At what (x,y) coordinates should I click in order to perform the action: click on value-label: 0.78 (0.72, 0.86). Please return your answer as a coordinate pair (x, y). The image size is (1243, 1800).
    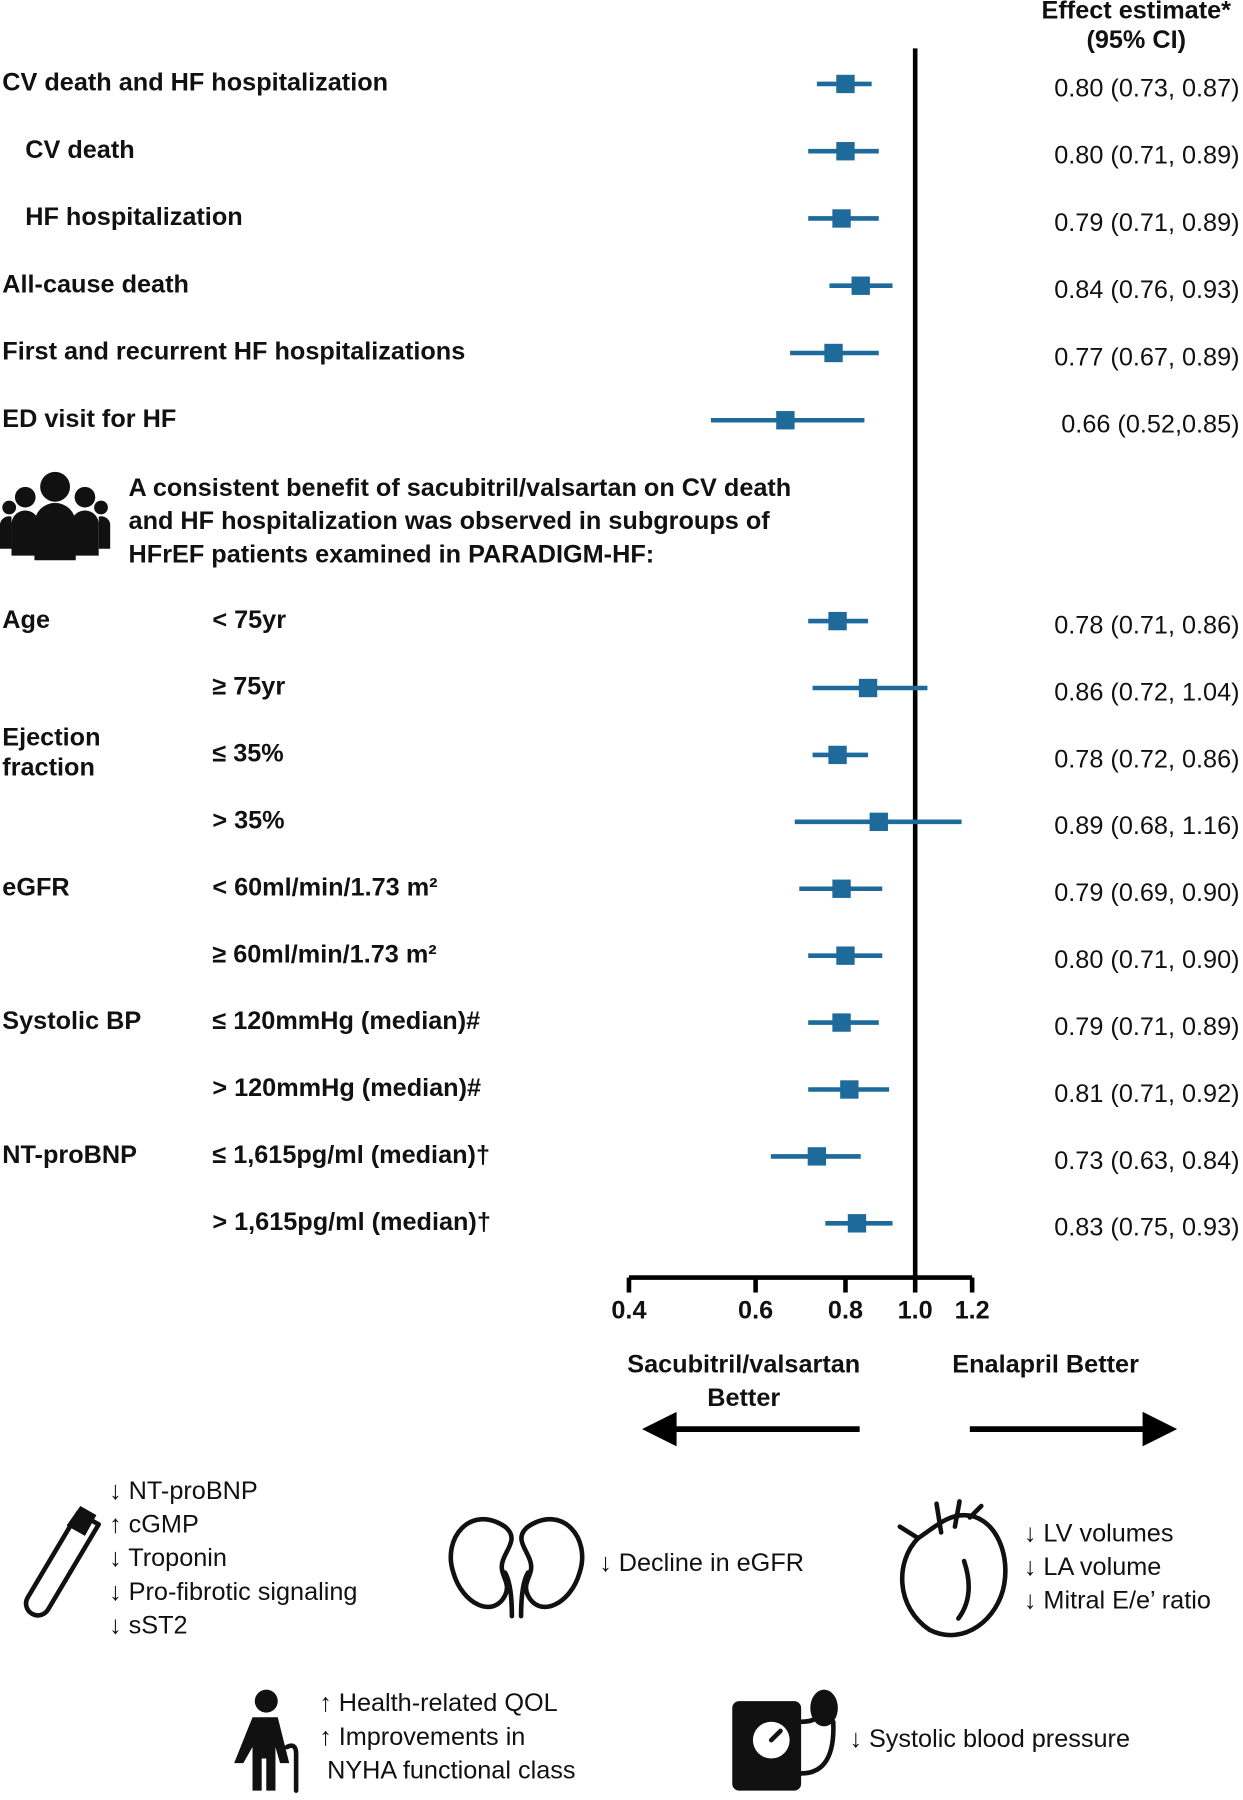
    Looking at the image, I should click on (1146, 759).